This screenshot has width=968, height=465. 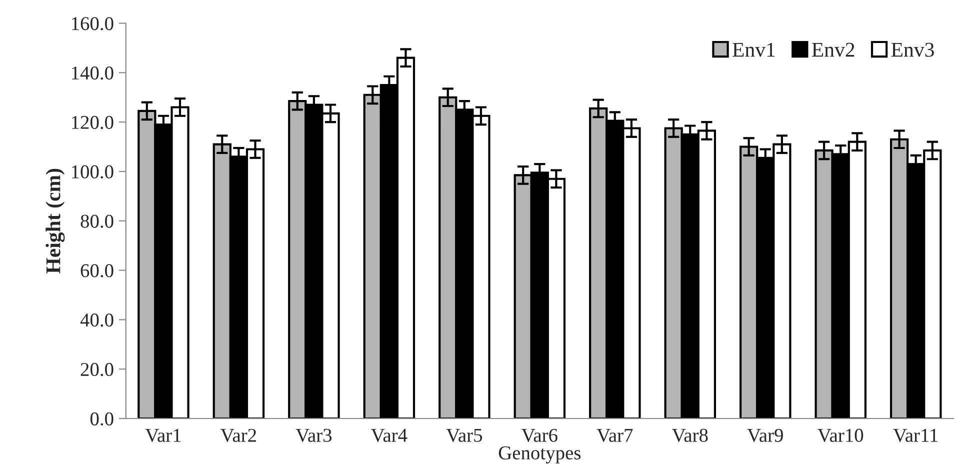 What do you see at coordinates (102, 419) in the screenshot?
I see `y-tick-label: 0.0` at bounding box center [102, 419].